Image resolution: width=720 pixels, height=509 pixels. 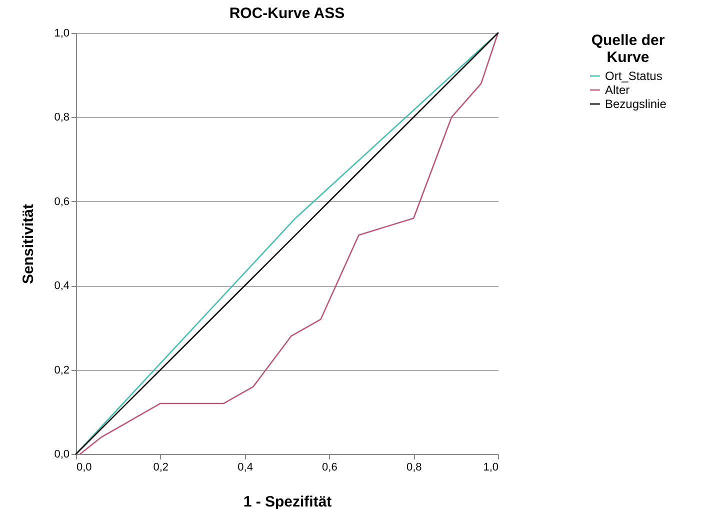 I want to click on y-tick-label: 0,2, so click(x=62, y=370).